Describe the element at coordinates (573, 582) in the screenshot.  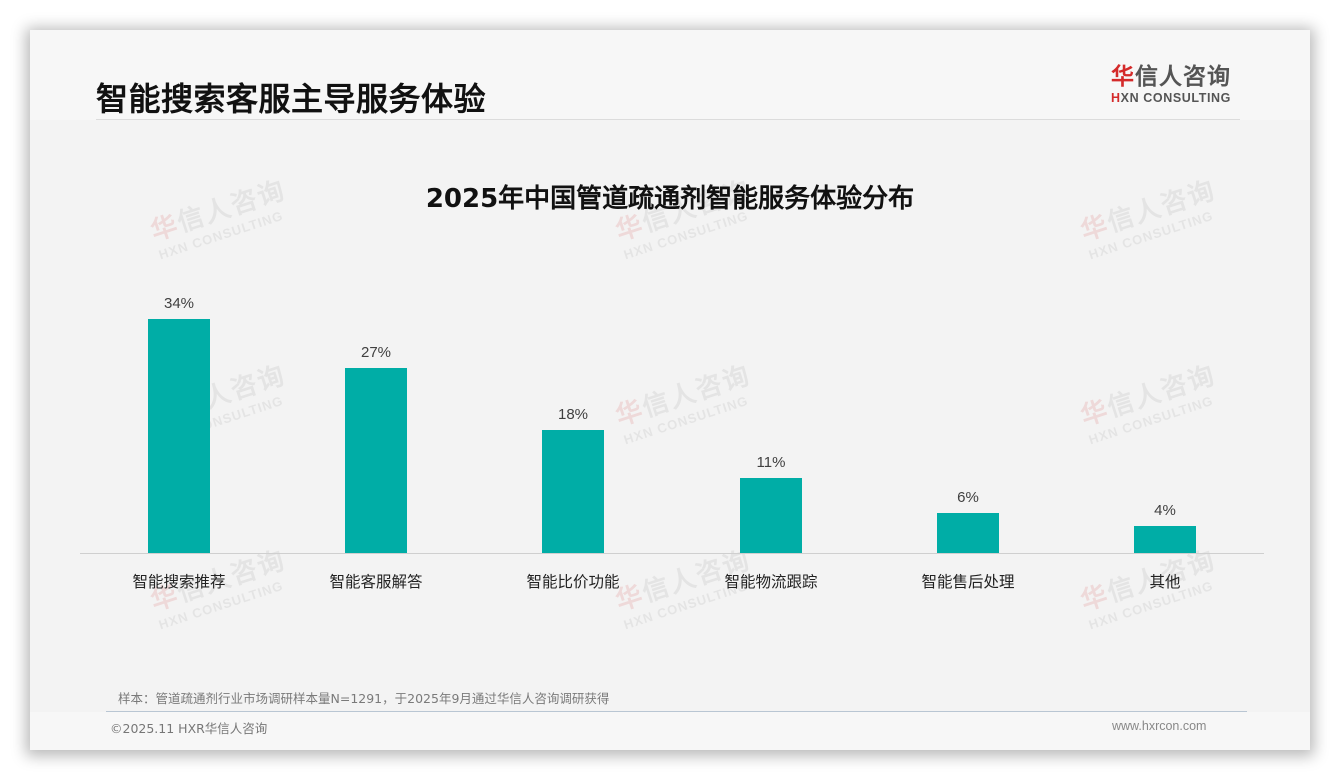
I see `category-label: 智能比价功能` at that location.